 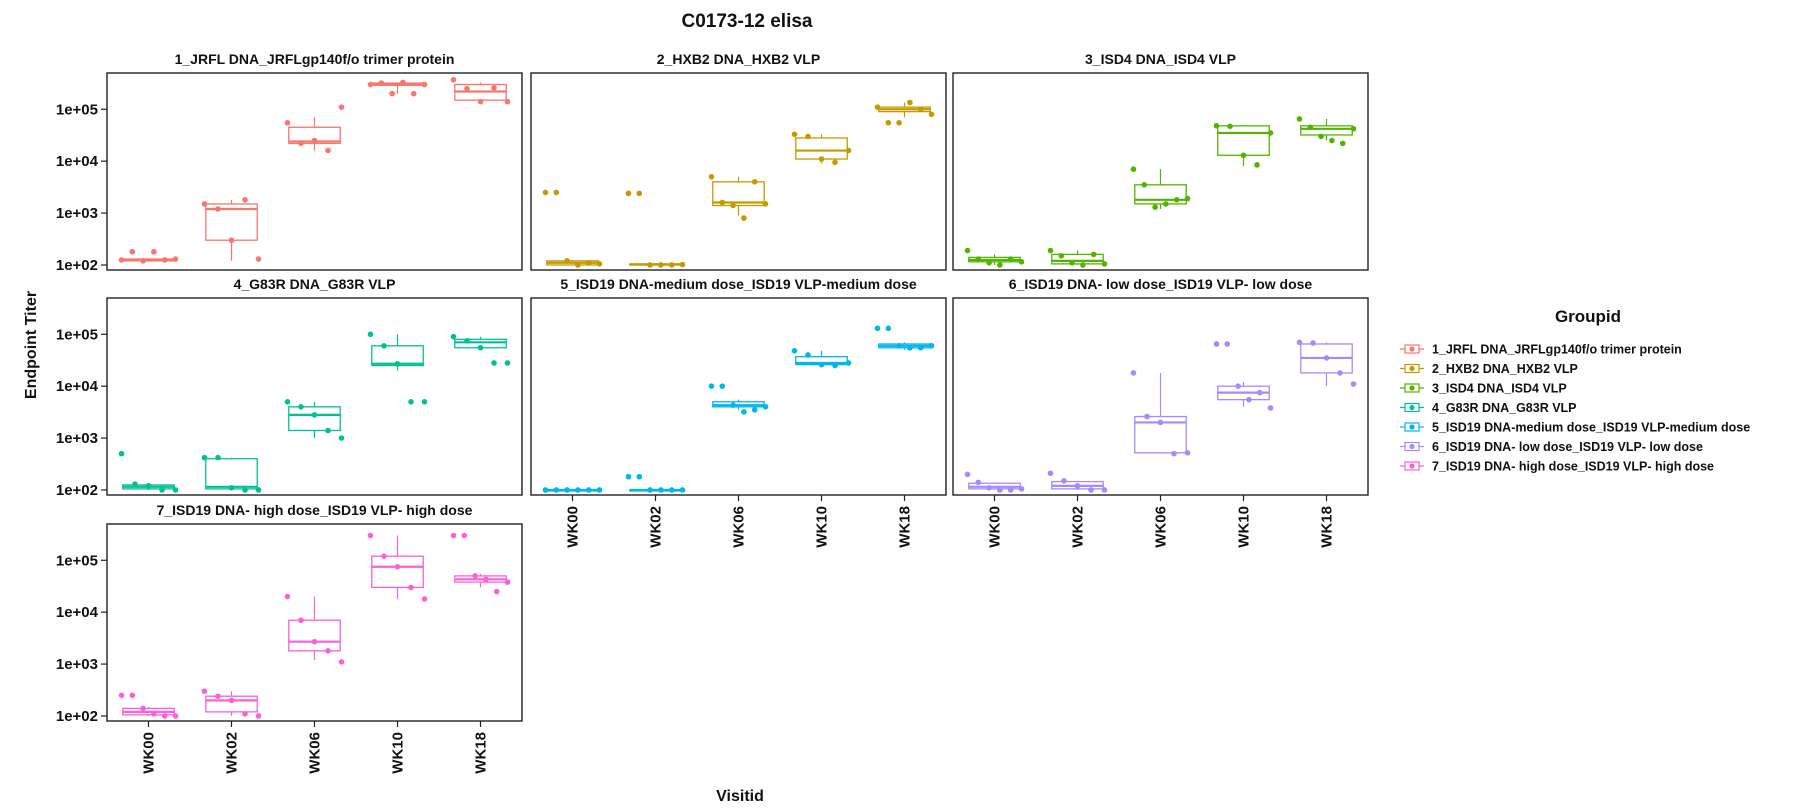 What do you see at coordinates (1505, 369) in the screenshot?
I see `legend-label: 2_HXB2 DNA_HXB2 VLP` at bounding box center [1505, 369].